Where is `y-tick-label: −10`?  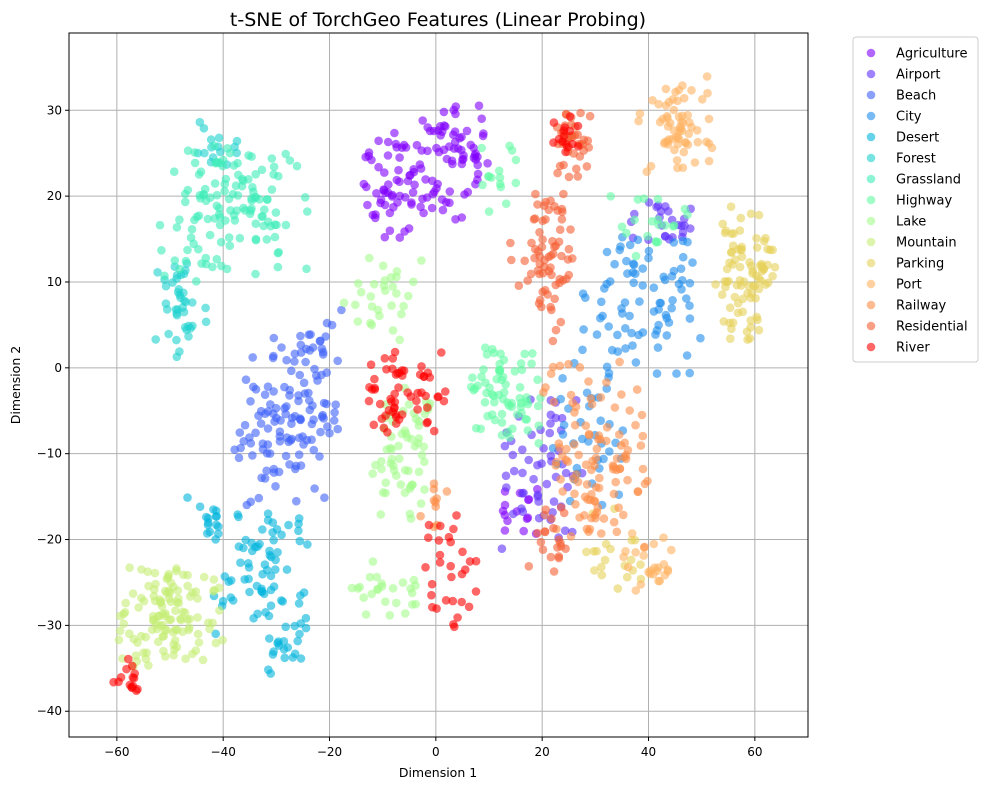 y-tick-label: −10 is located at coordinates (49, 454).